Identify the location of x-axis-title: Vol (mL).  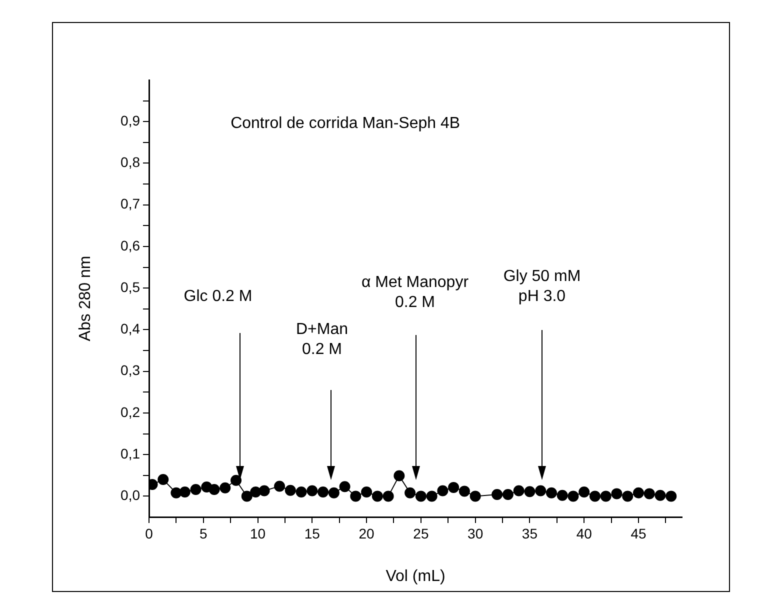
(416, 576).